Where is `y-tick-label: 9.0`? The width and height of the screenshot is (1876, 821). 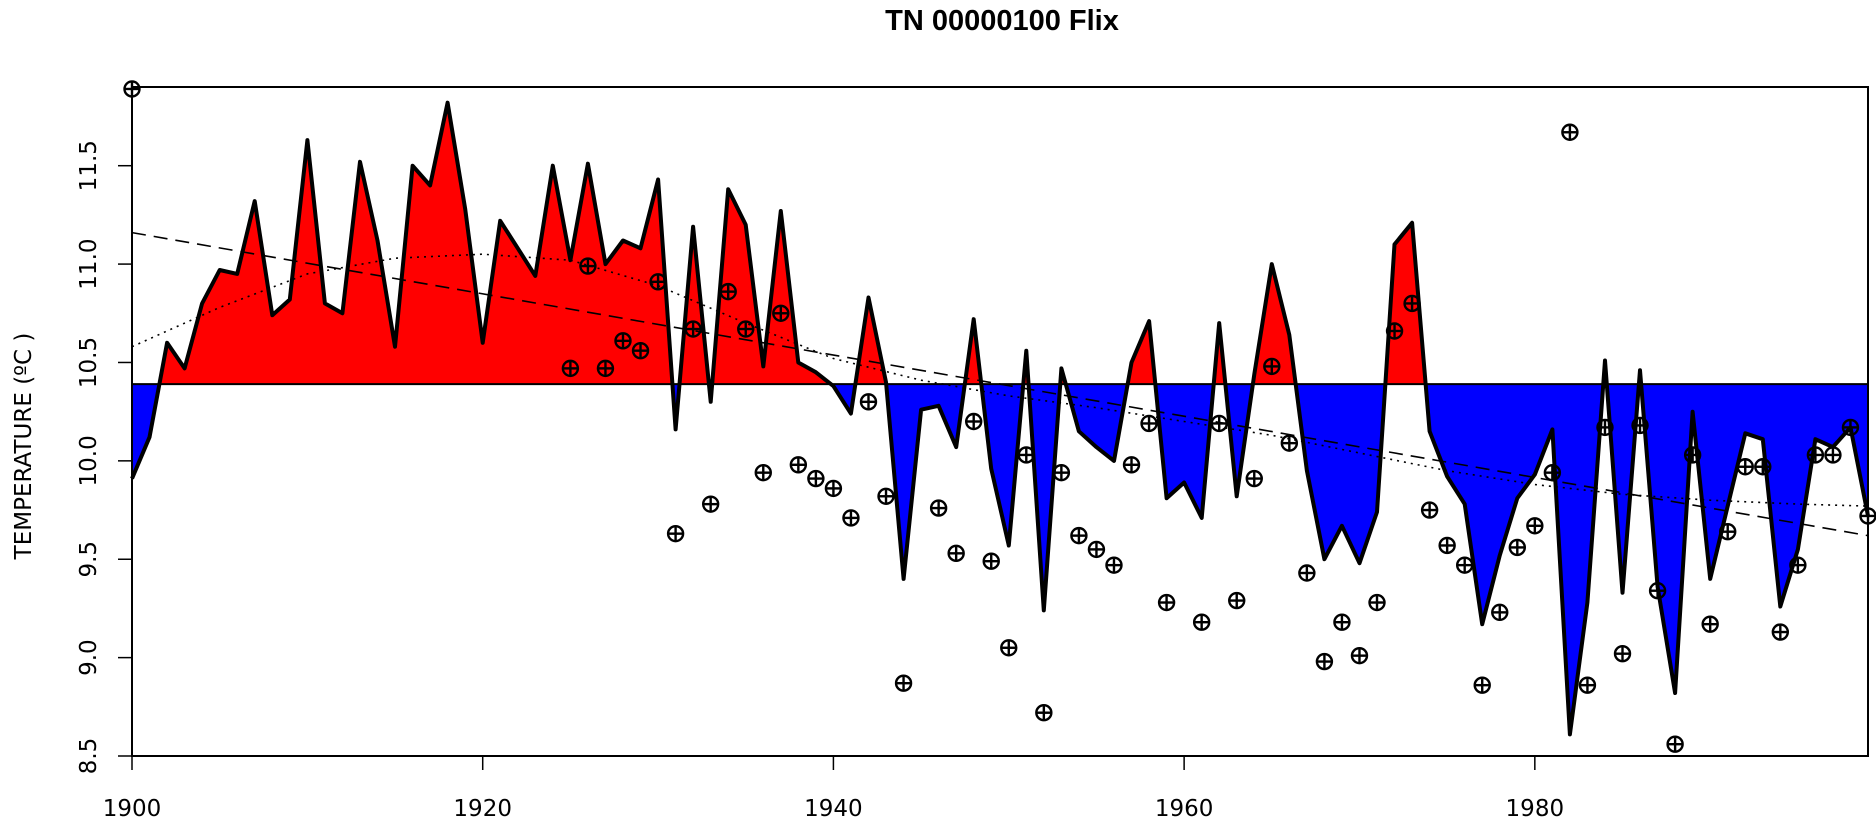 y-tick-label: 9.0 is located at coordinates (89, 657).